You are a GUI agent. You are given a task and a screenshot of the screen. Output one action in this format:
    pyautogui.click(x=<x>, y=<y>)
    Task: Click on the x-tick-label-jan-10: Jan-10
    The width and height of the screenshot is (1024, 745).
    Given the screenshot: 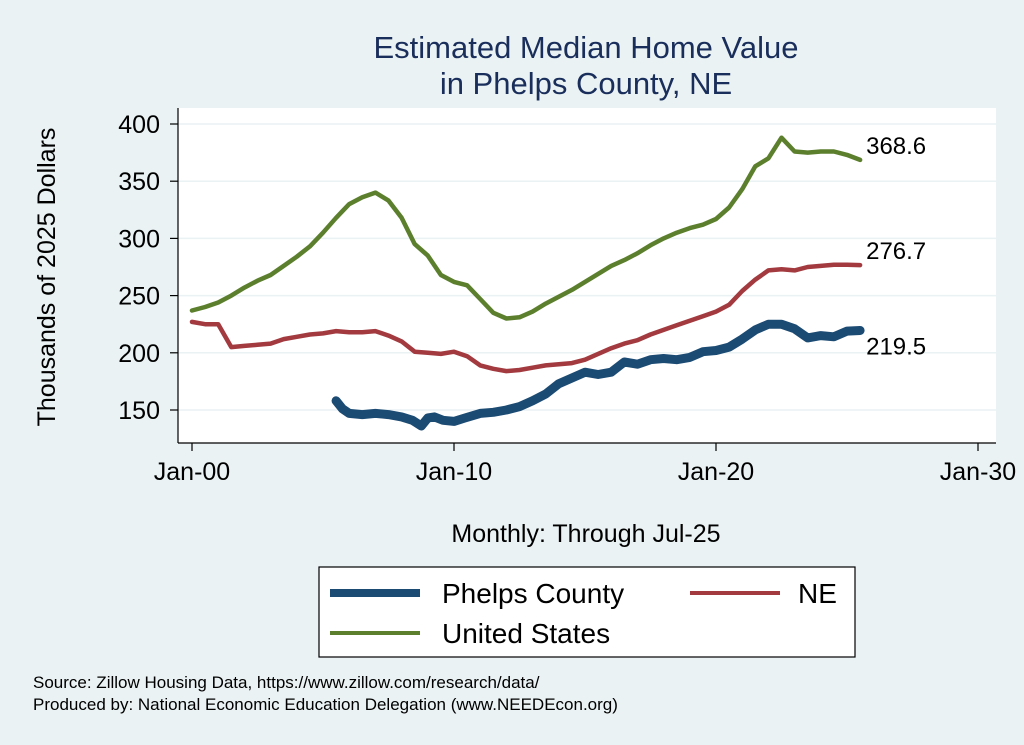 What is the action you would take?
    pyautogui.click(x=454, y=472)
    